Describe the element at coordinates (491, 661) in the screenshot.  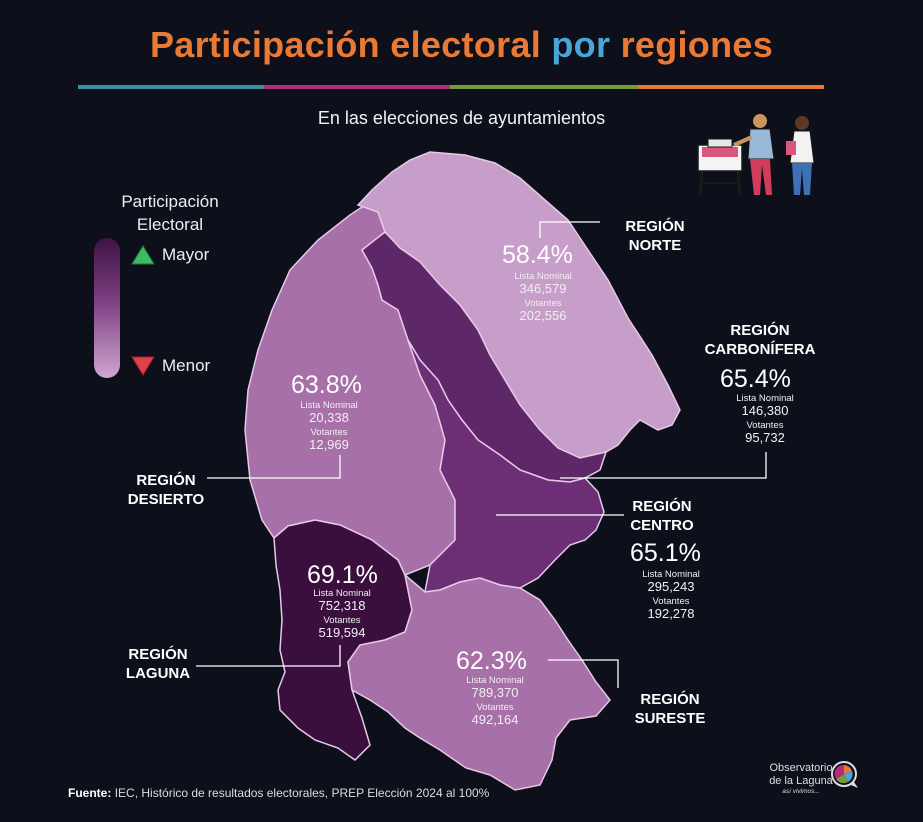
I see `region-sureste-percentage: 62.3%` at that location.